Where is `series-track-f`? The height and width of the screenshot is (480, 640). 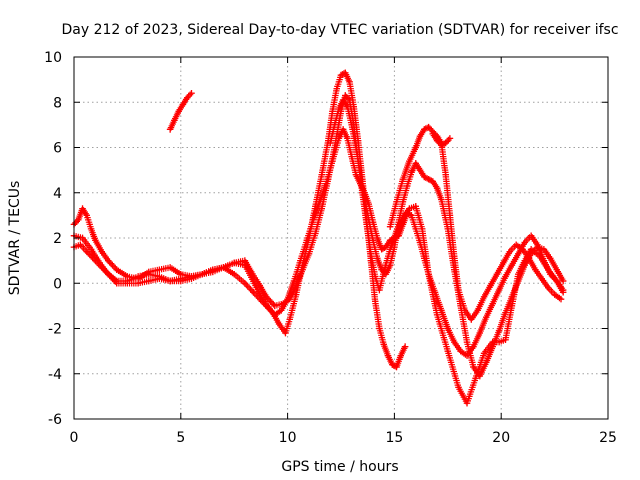
series-track-f is located at coordinates (441, 139).